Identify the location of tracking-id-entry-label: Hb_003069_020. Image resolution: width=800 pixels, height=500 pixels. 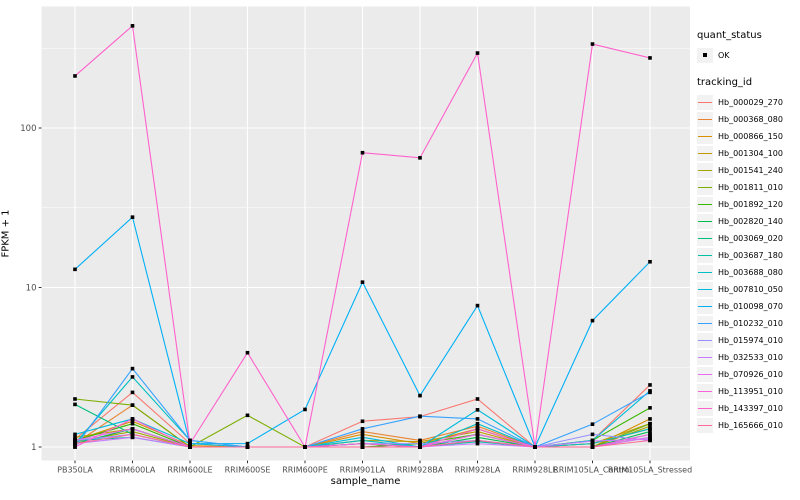
(750, 238).